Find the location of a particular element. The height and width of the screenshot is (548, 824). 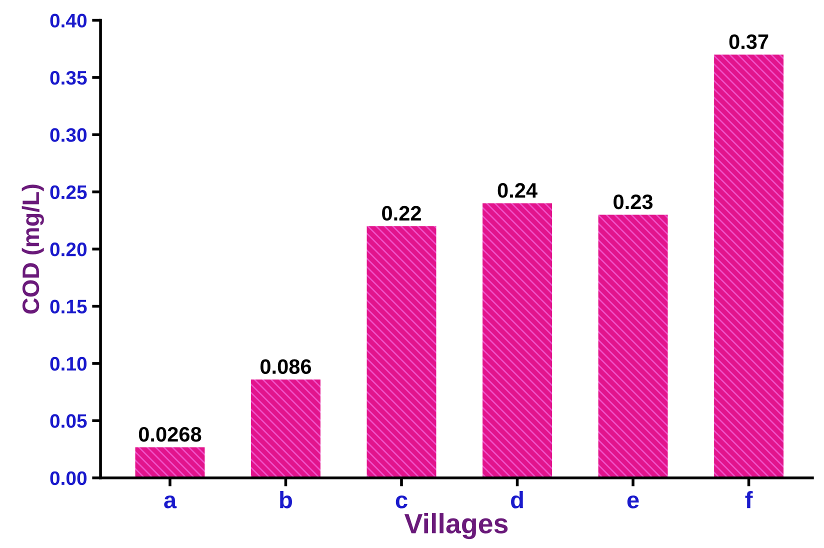

y-tick-label: 0.25 is located at coordinates (68, 192).